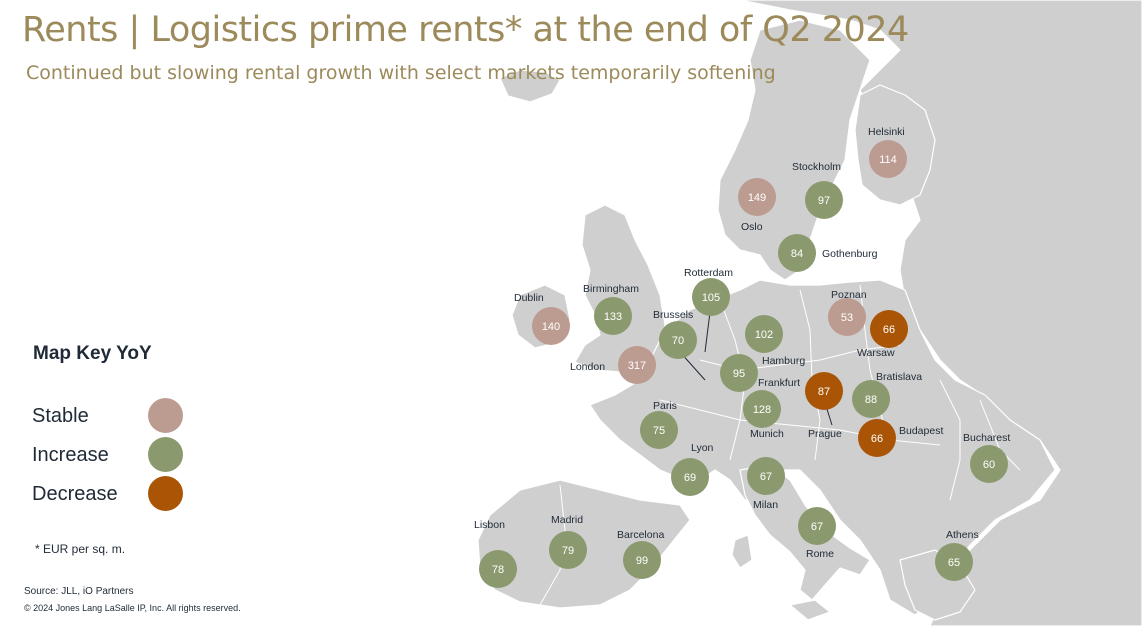 The height and width of the screenshot is (626, 1142). I want to click on city-name-label: Munich, so click(767, 434).